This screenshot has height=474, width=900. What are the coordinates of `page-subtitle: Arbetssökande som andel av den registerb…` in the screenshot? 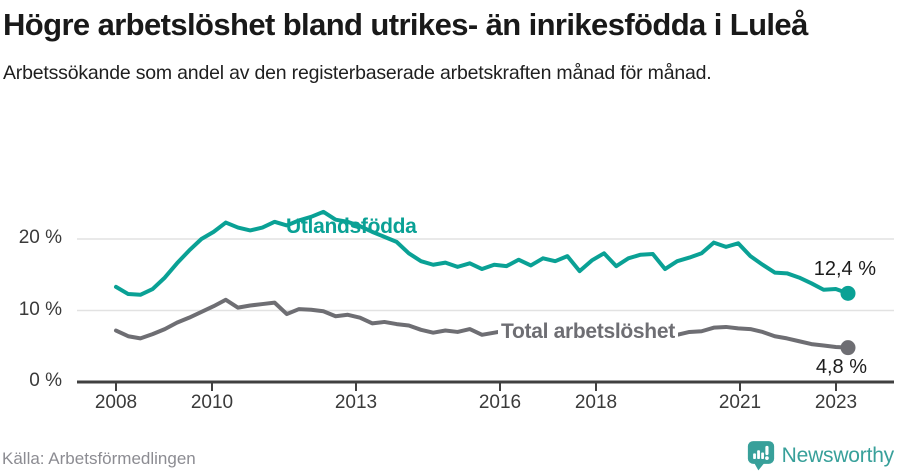 It's located at (357, 73).